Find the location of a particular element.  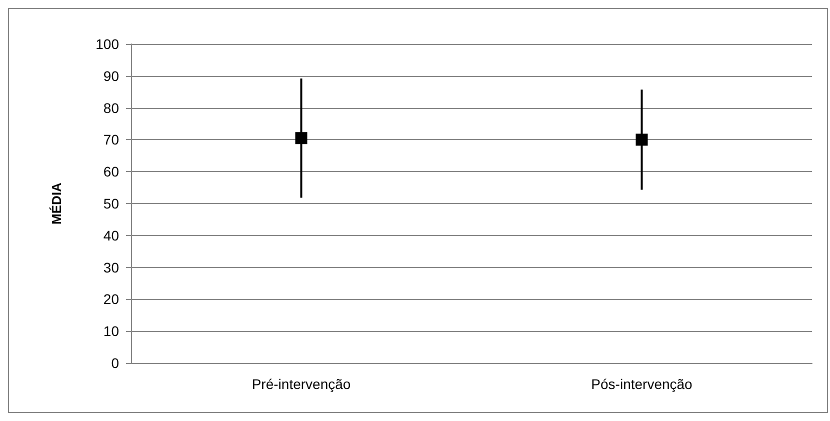

y-tick-label: 10 is located at coordinates (111, 331).